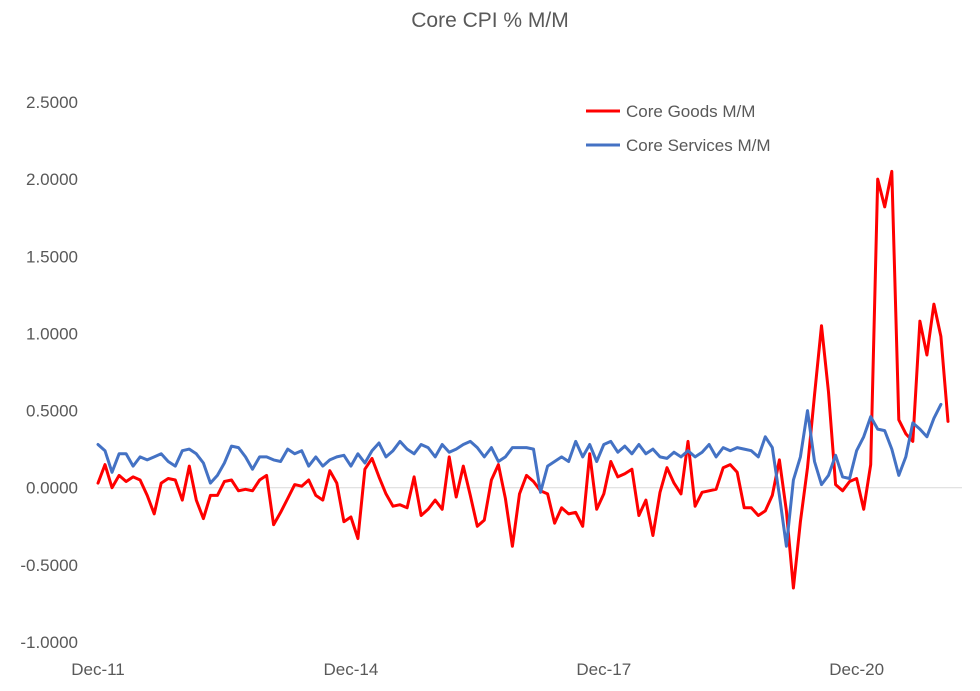 This screenshot has width=980, height=691. Describe the element at coordinates (856, 669) in the screenshot. I see `x-tick-label: Dec-20` at that location.